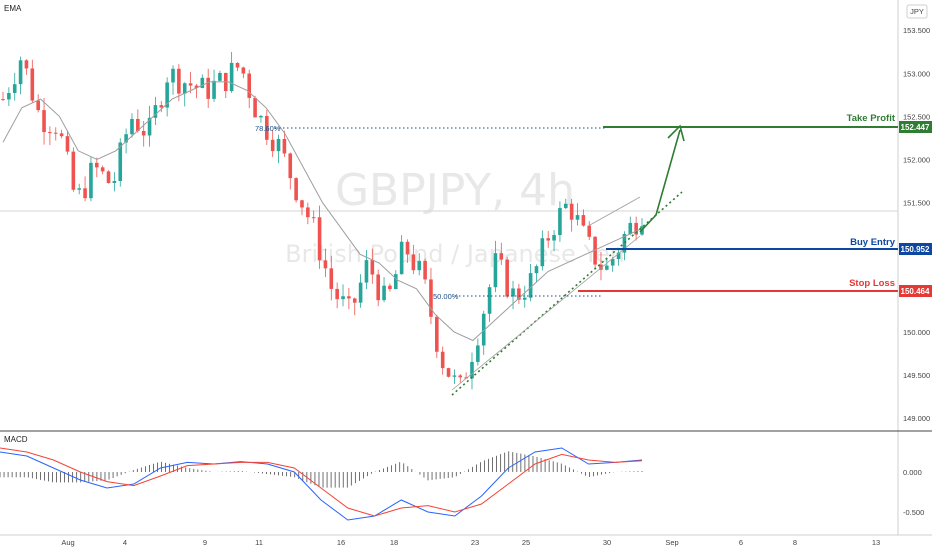  What do you see at coordinates (660, 181) in the screenshot?
I see `projection-arrow` at bounding box center [660, 181].